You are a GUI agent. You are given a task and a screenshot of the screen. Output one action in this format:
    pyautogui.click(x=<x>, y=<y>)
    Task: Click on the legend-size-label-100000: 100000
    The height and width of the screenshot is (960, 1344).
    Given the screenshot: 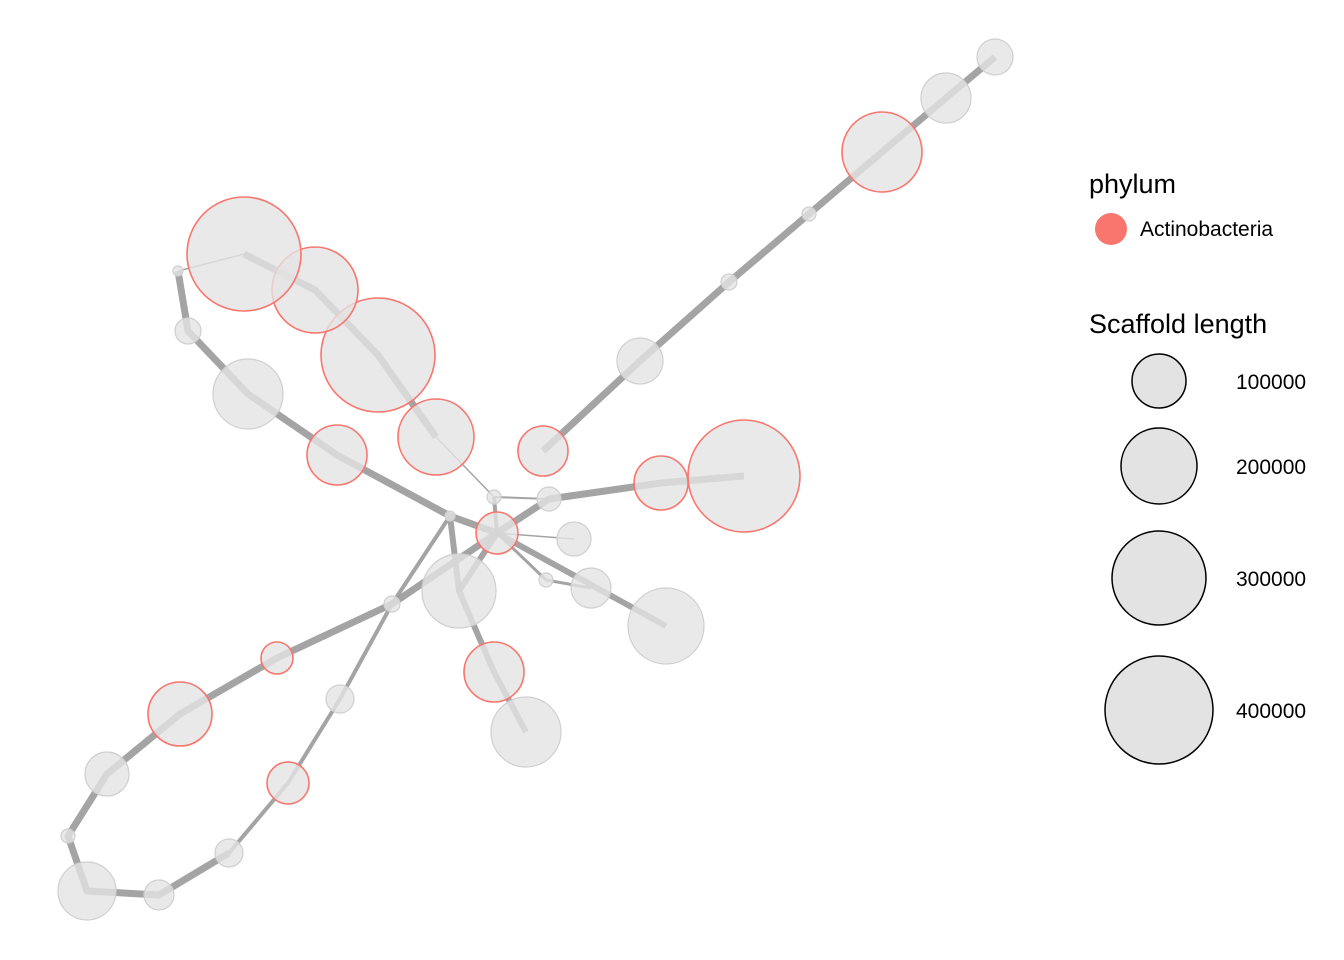 What is the action you would take?
    pyautogui.click(x=1271, y=382)
    